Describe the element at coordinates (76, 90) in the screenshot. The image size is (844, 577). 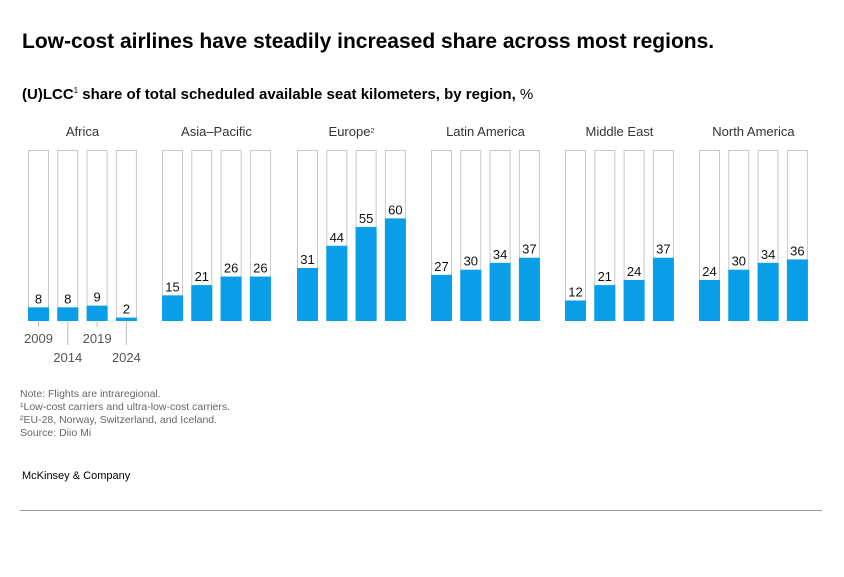
I see `subtitle-footnote-mark: 1` at that location.